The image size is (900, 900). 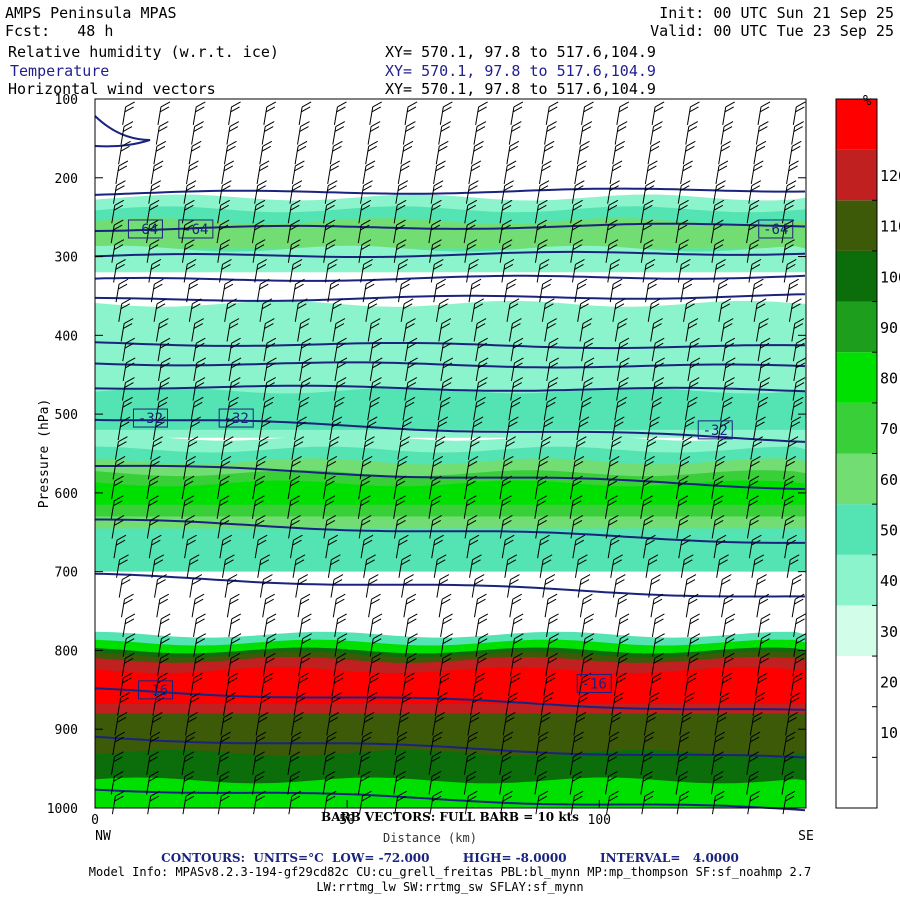 What do you see at coordinates (150, 418) in the screenshot?
I see `contour-label: -32` at bounding box center [150, 418].